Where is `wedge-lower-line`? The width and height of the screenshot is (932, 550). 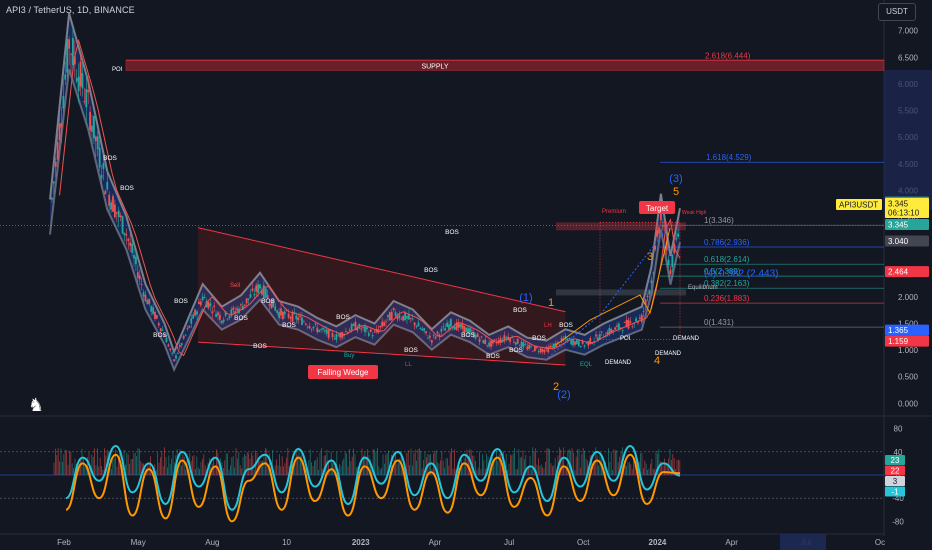
wedge-lower-line is located at coordinates (381, 353).